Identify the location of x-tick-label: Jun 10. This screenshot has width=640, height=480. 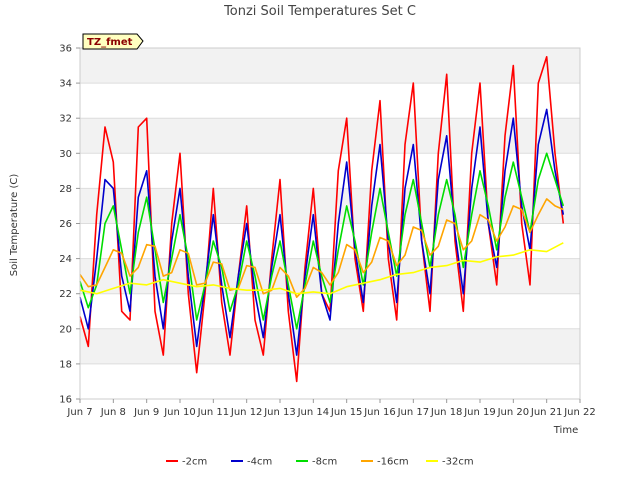
(179, 412).